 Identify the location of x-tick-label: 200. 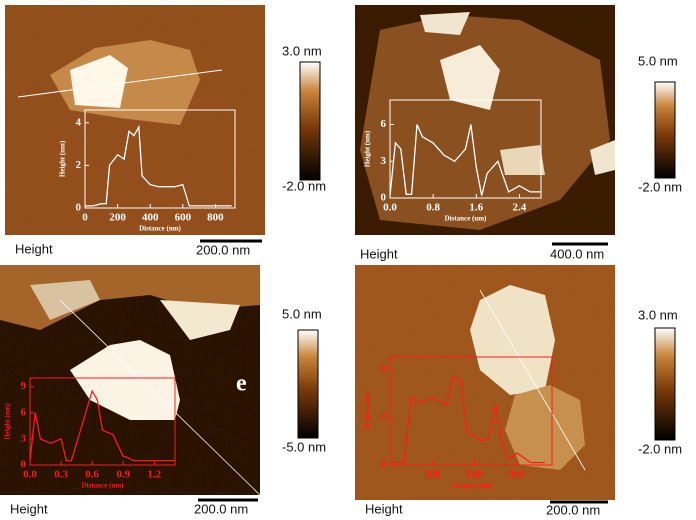
(117, 218).